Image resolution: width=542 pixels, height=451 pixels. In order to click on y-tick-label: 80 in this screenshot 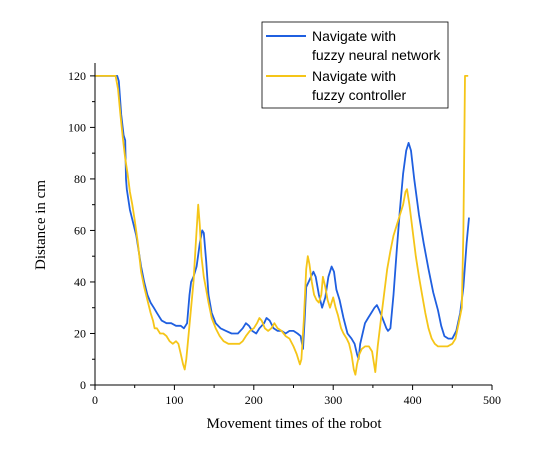, I will do `click(80, 179)`.